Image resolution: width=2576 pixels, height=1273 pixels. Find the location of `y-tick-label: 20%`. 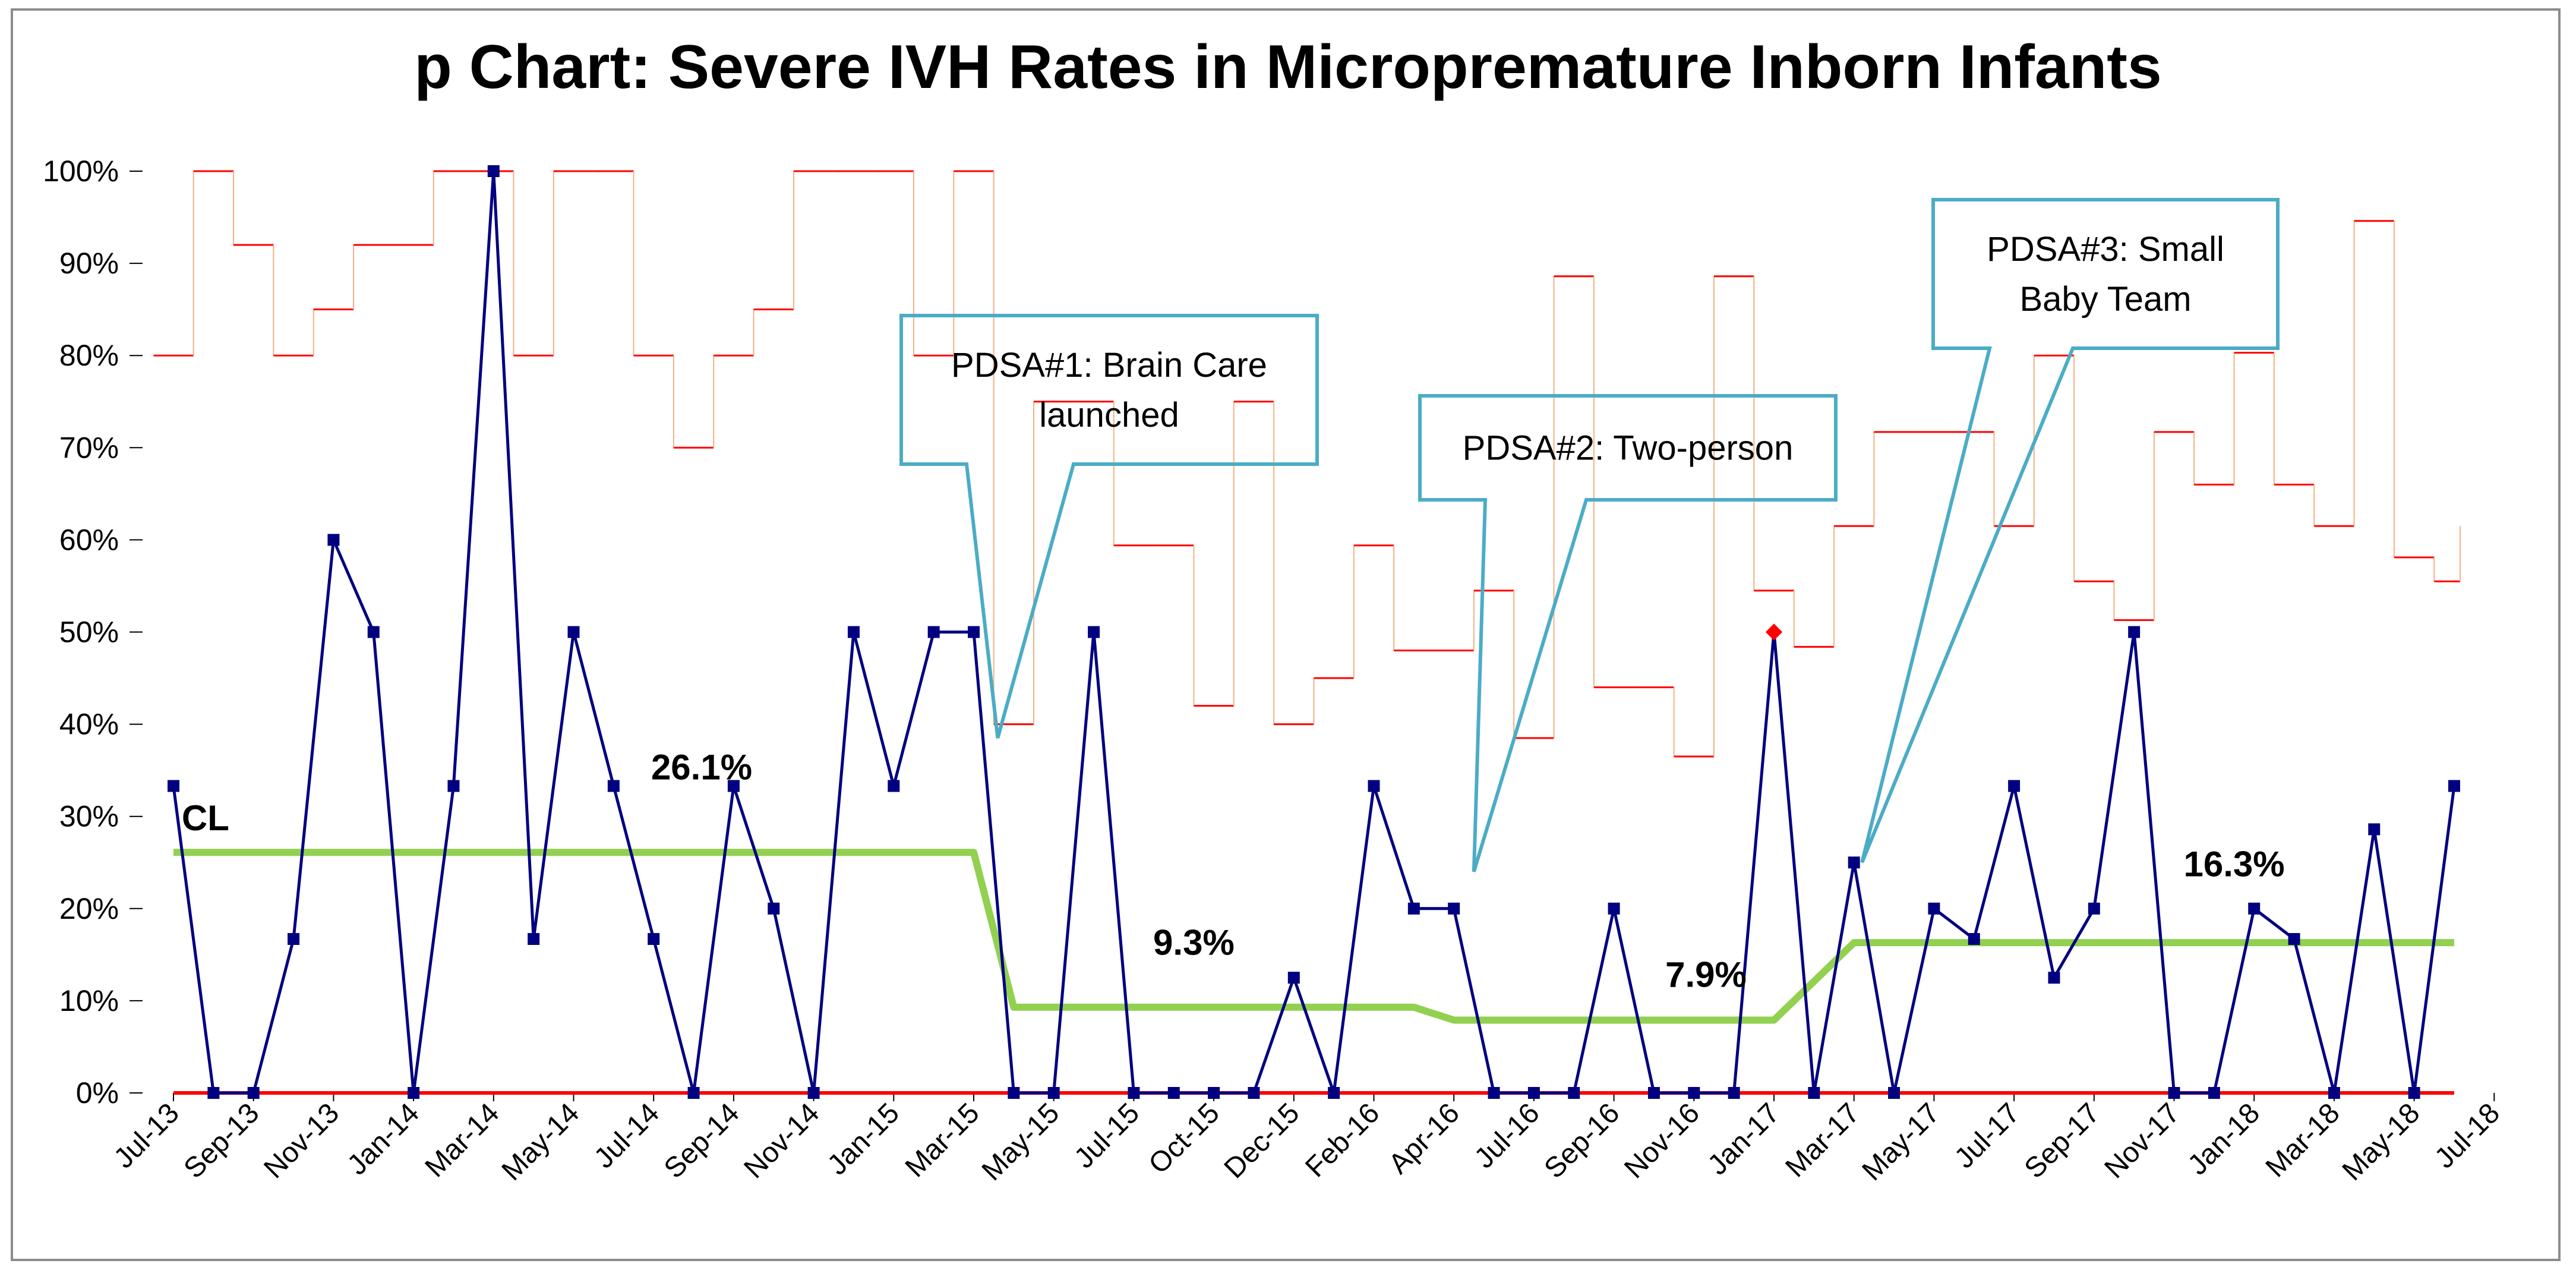

y-tick-label: 20% is located at coordinates (89, 908).